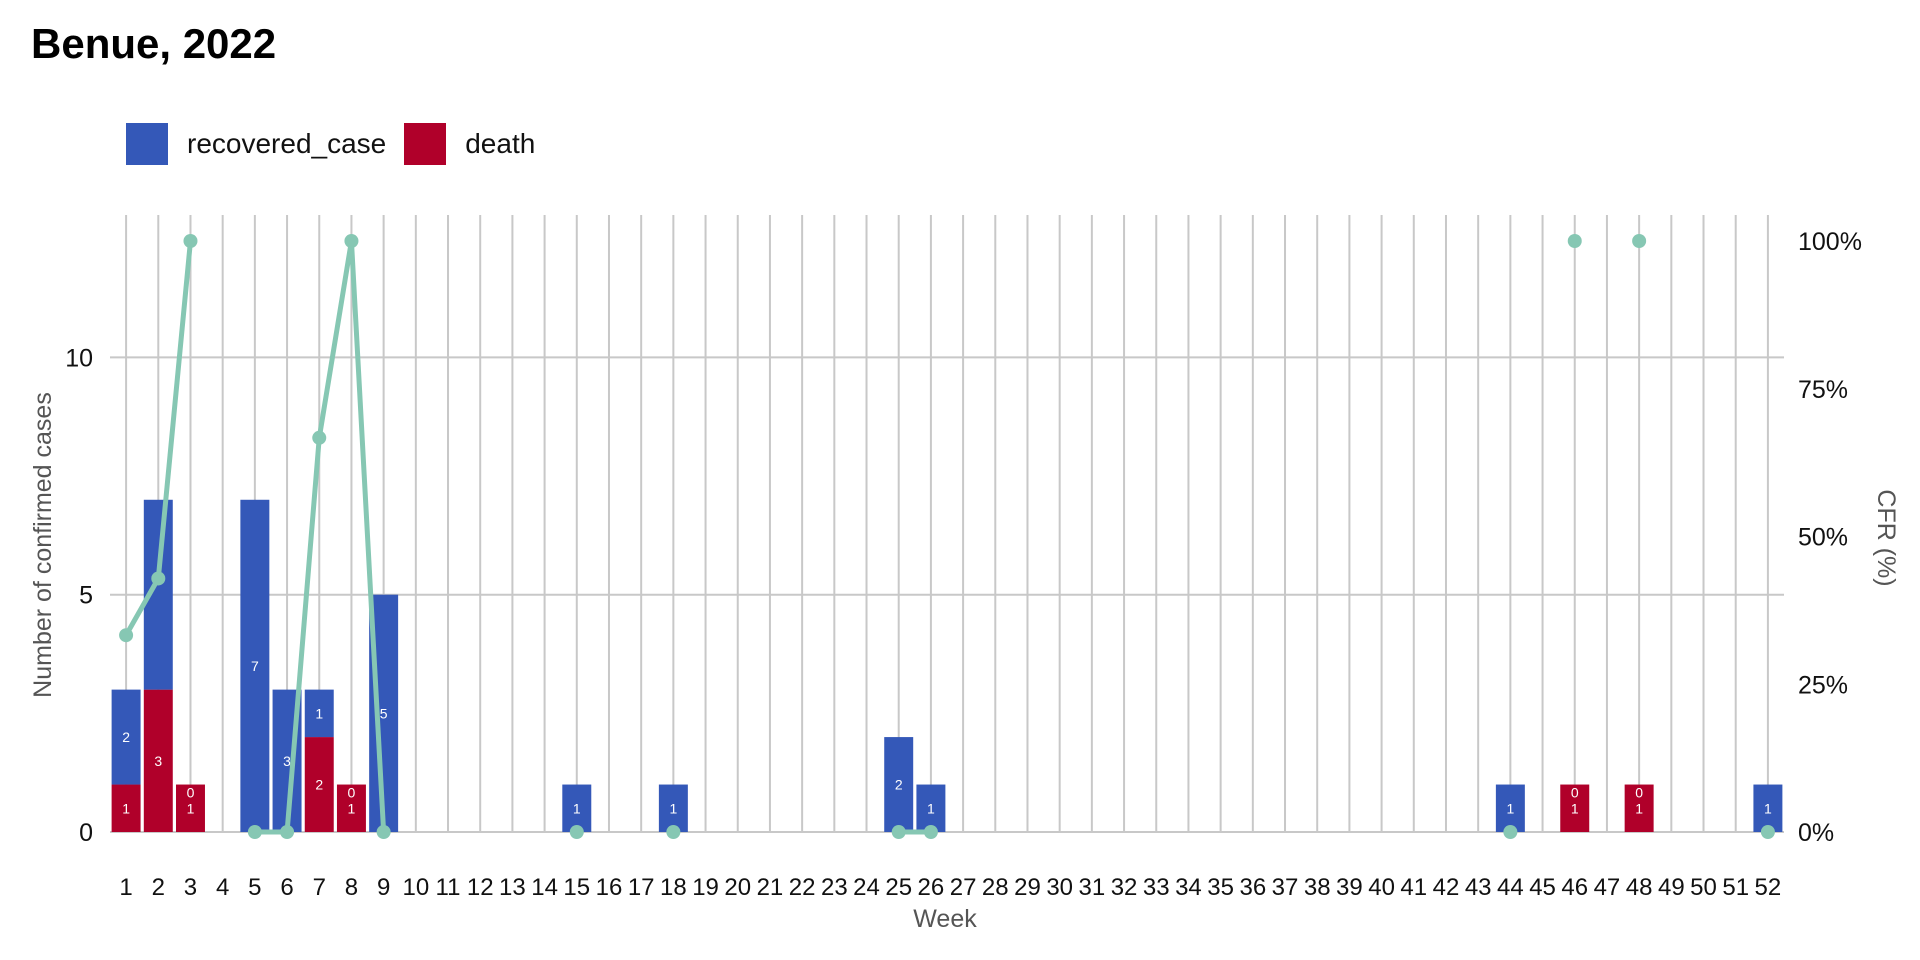  Describe the element at coordinates (1703, 887) in the screenshot. I see `x-tick-label: 50` at that location.